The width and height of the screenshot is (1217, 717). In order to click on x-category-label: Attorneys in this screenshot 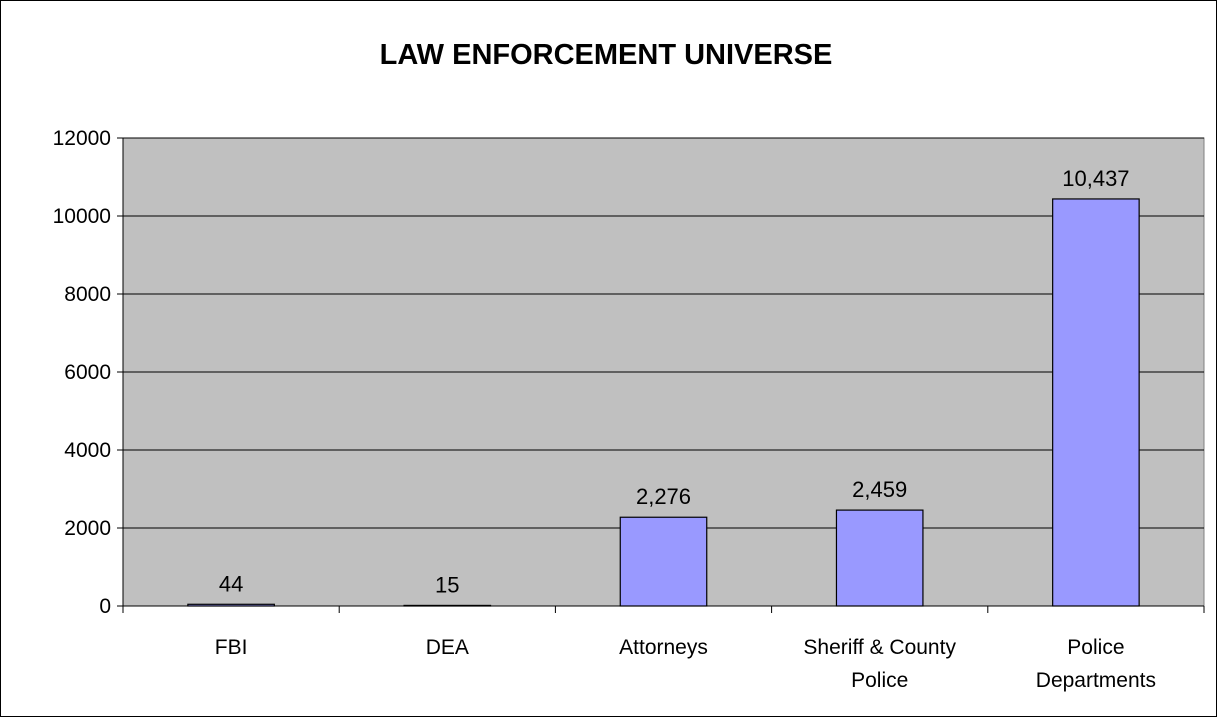, I will do `click(663, 647)`.